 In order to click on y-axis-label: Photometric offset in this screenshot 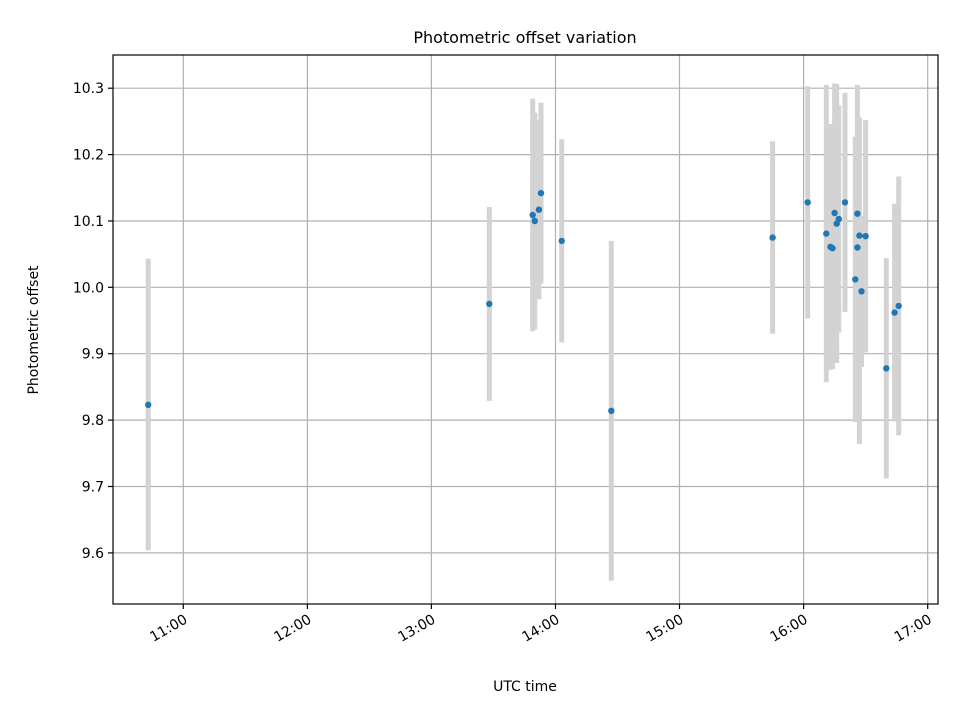, I will do `click(34, 330)`.